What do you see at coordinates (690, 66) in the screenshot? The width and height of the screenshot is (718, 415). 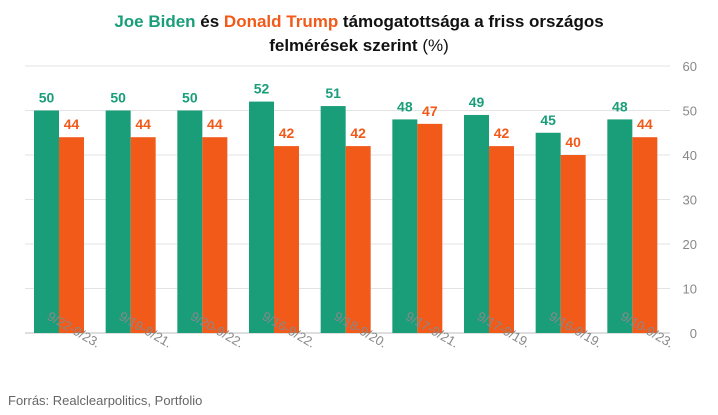 I see `y-tick-label: 60` at bounding box center [690, 66].